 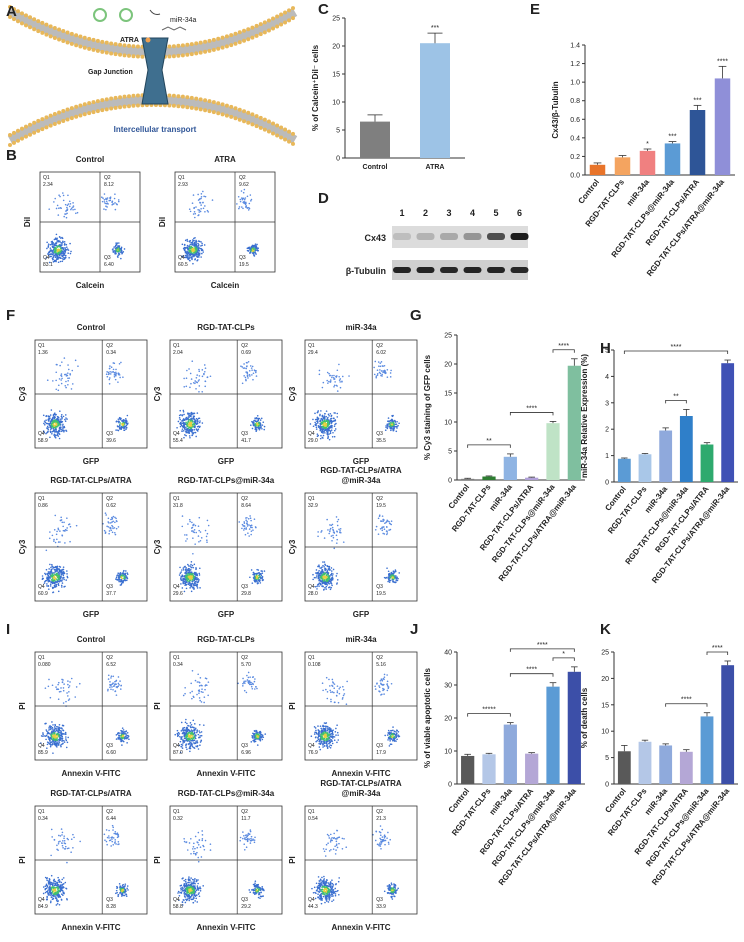 What do you see at coordinates (425, 213) in the screenshot?
I see `lane-label: 2` at bounding box center [425, 213].